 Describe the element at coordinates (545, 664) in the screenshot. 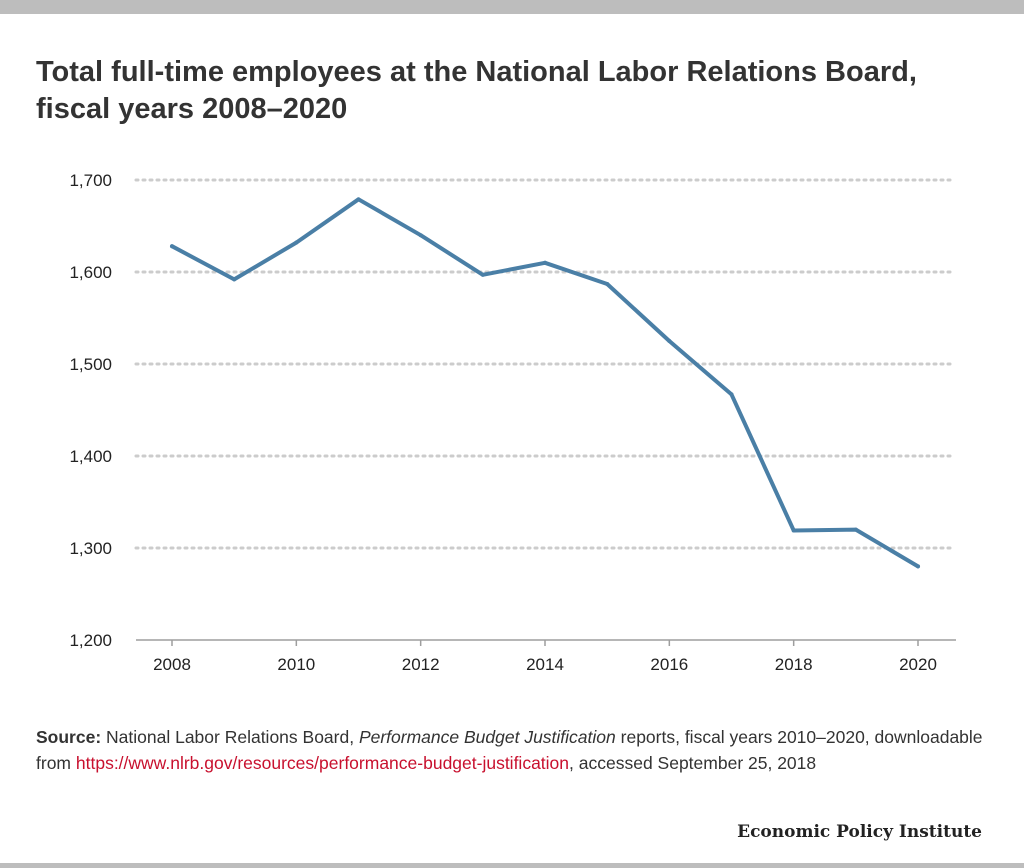

I see `x-tick-label: 2014` at that location.